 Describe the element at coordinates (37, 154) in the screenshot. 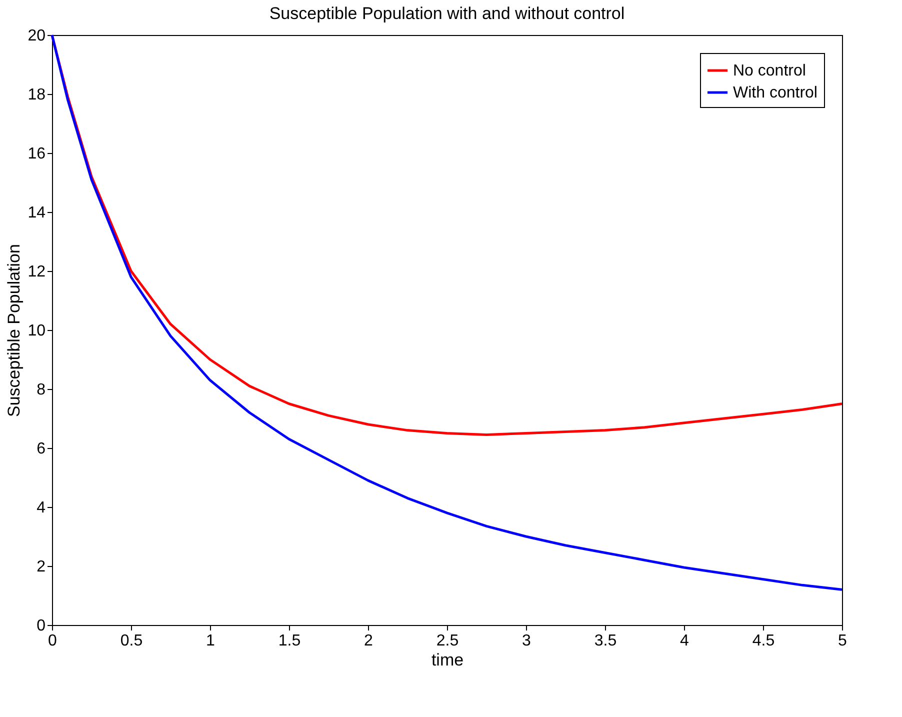

I see `y-tick-label: 16` at that location.